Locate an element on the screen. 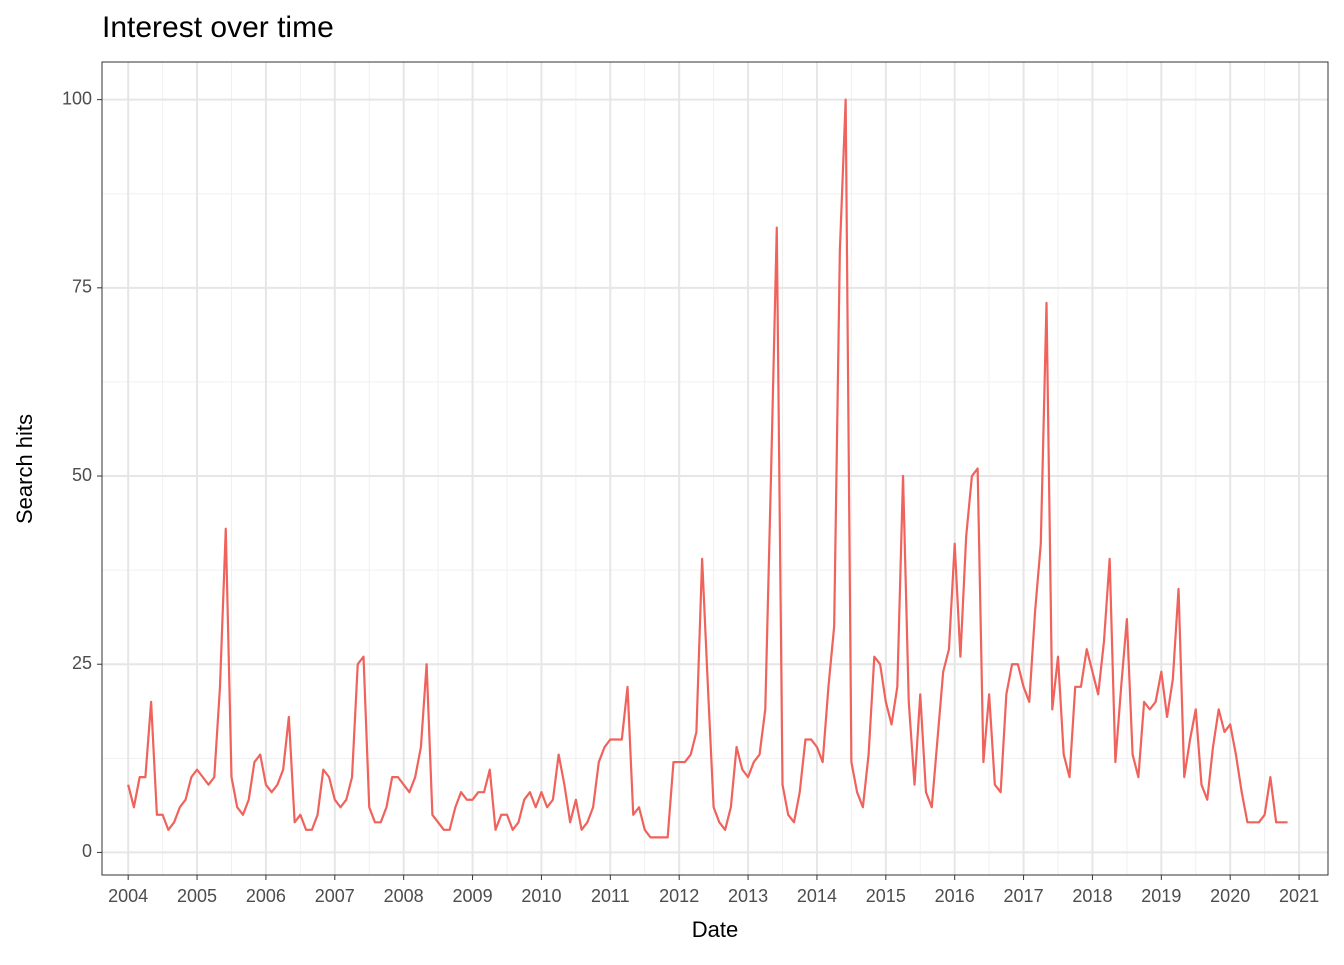  y-tick-label: 100 is located at coordinates (77, 98).